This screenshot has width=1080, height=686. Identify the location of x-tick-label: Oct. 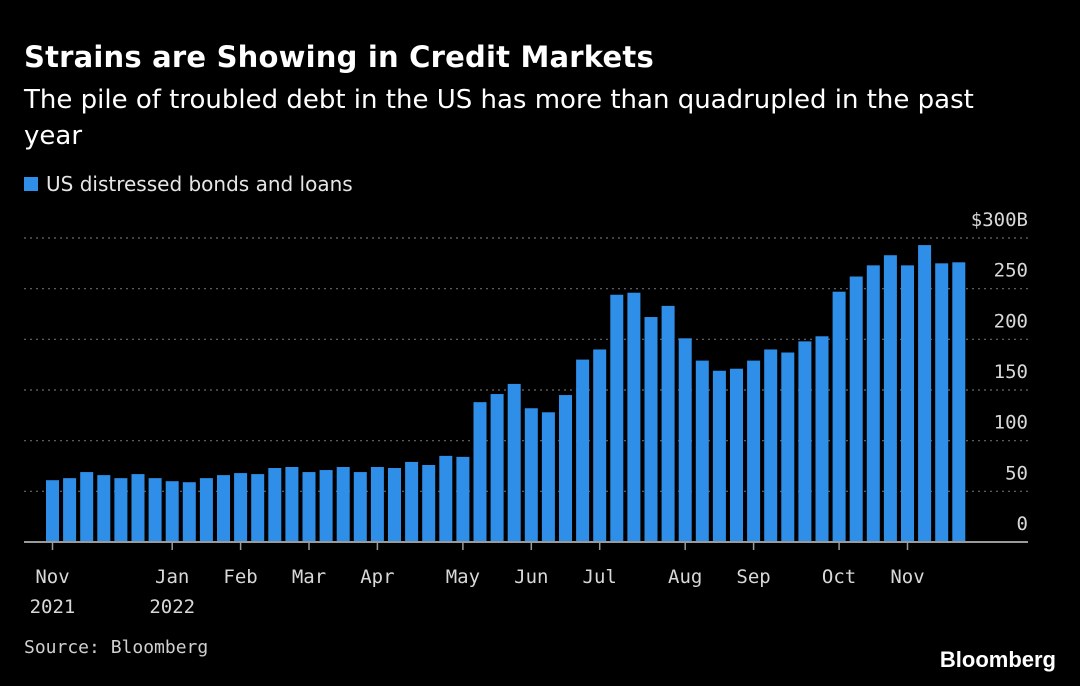
(839, 577).